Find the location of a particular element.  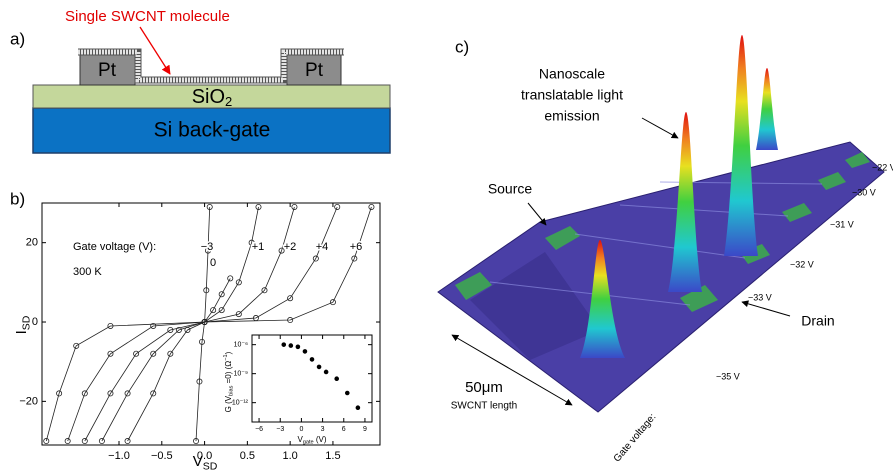

x-tick-label: 0.0 is located at coordinates (204, 456).